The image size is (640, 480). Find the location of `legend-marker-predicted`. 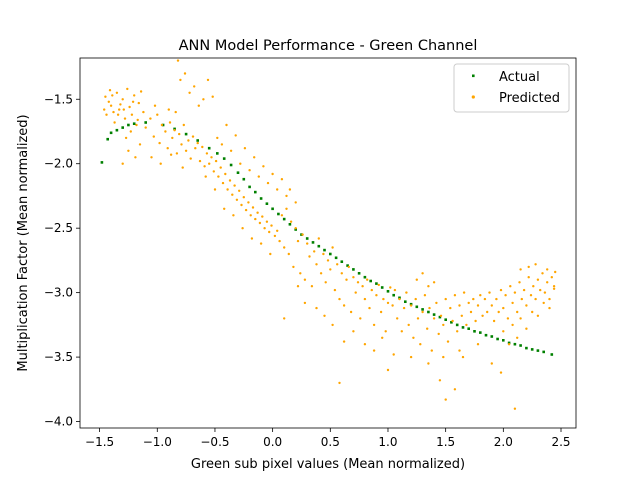

legend-marker-predicted is located at coordinates (473, 97).